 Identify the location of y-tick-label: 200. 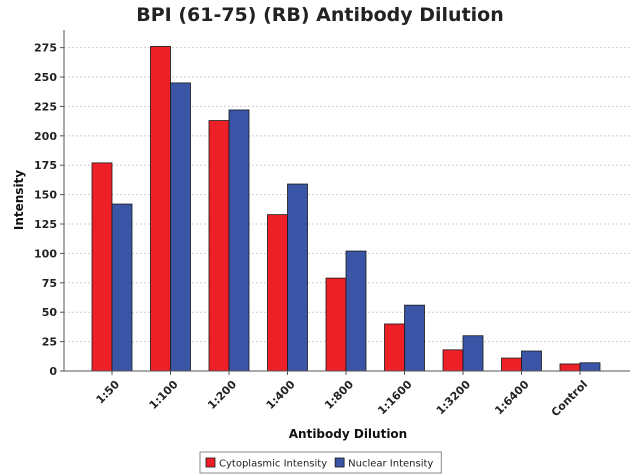
(45, 136).